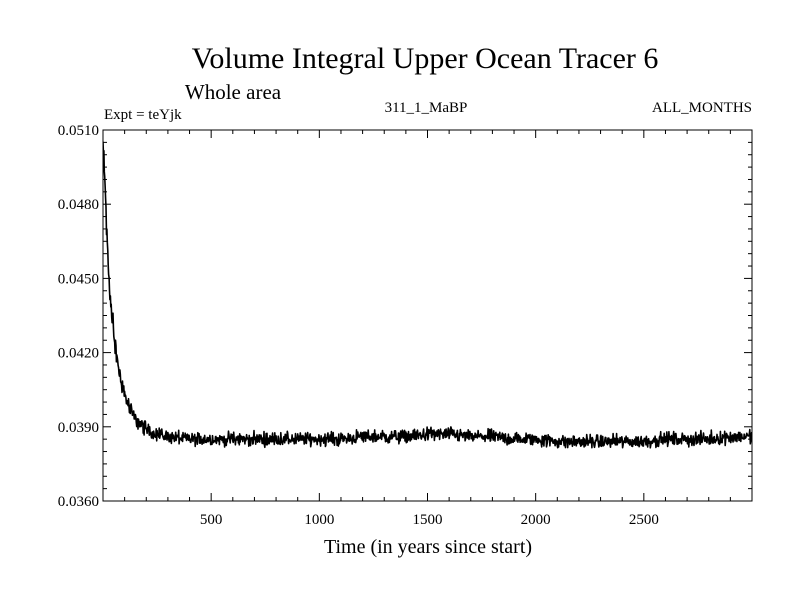 The height and width of the screenshot is (600, 800). I want to click on y-tick-label: 0.0420, so click(78, 354).